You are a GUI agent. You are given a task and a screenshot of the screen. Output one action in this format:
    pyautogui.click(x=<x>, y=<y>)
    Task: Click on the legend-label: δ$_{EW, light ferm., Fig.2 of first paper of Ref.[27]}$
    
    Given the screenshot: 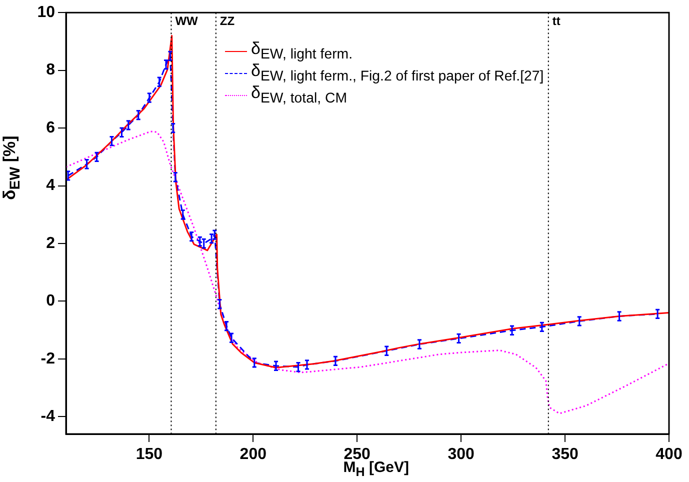 What is the action you would take?
    pyautogui.click(x=397, y=73)
    